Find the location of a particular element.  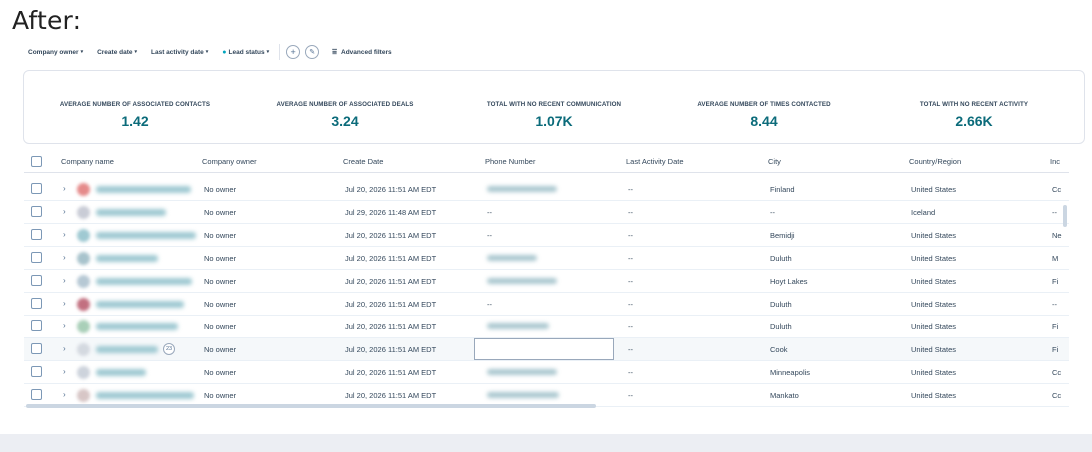

filter-company-owner: Company owner ▾ is located at coordinates (55, 52).